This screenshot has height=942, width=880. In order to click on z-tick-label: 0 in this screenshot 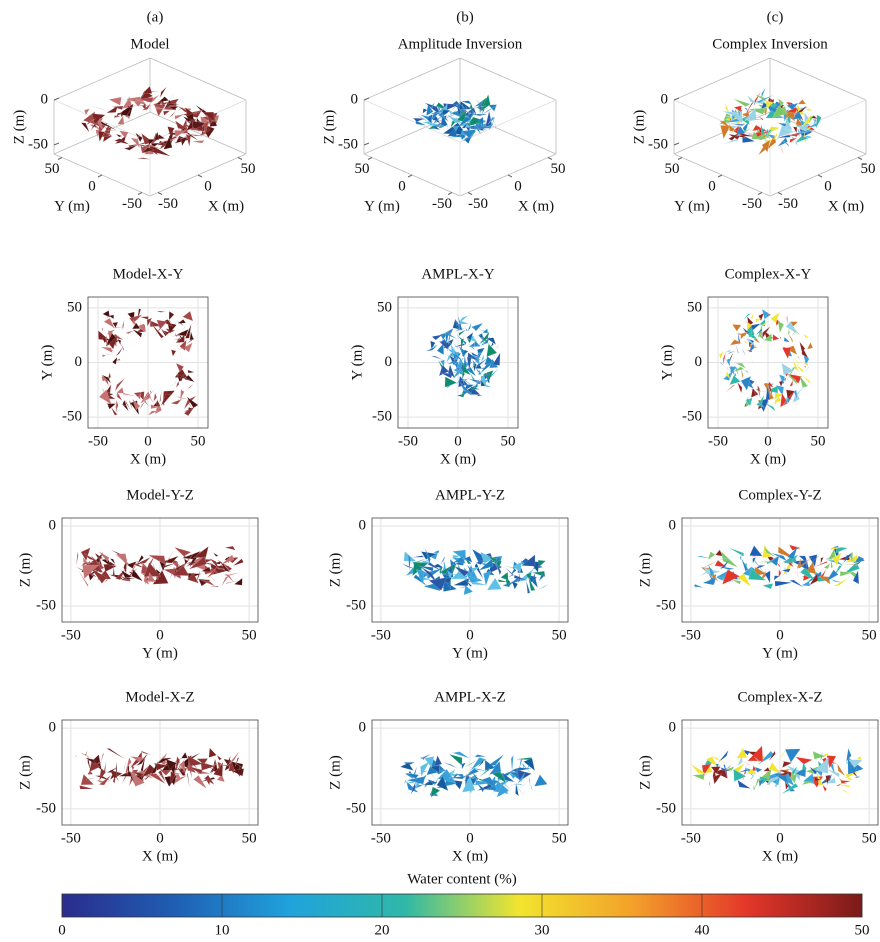, I will do `click(665, 99)`.